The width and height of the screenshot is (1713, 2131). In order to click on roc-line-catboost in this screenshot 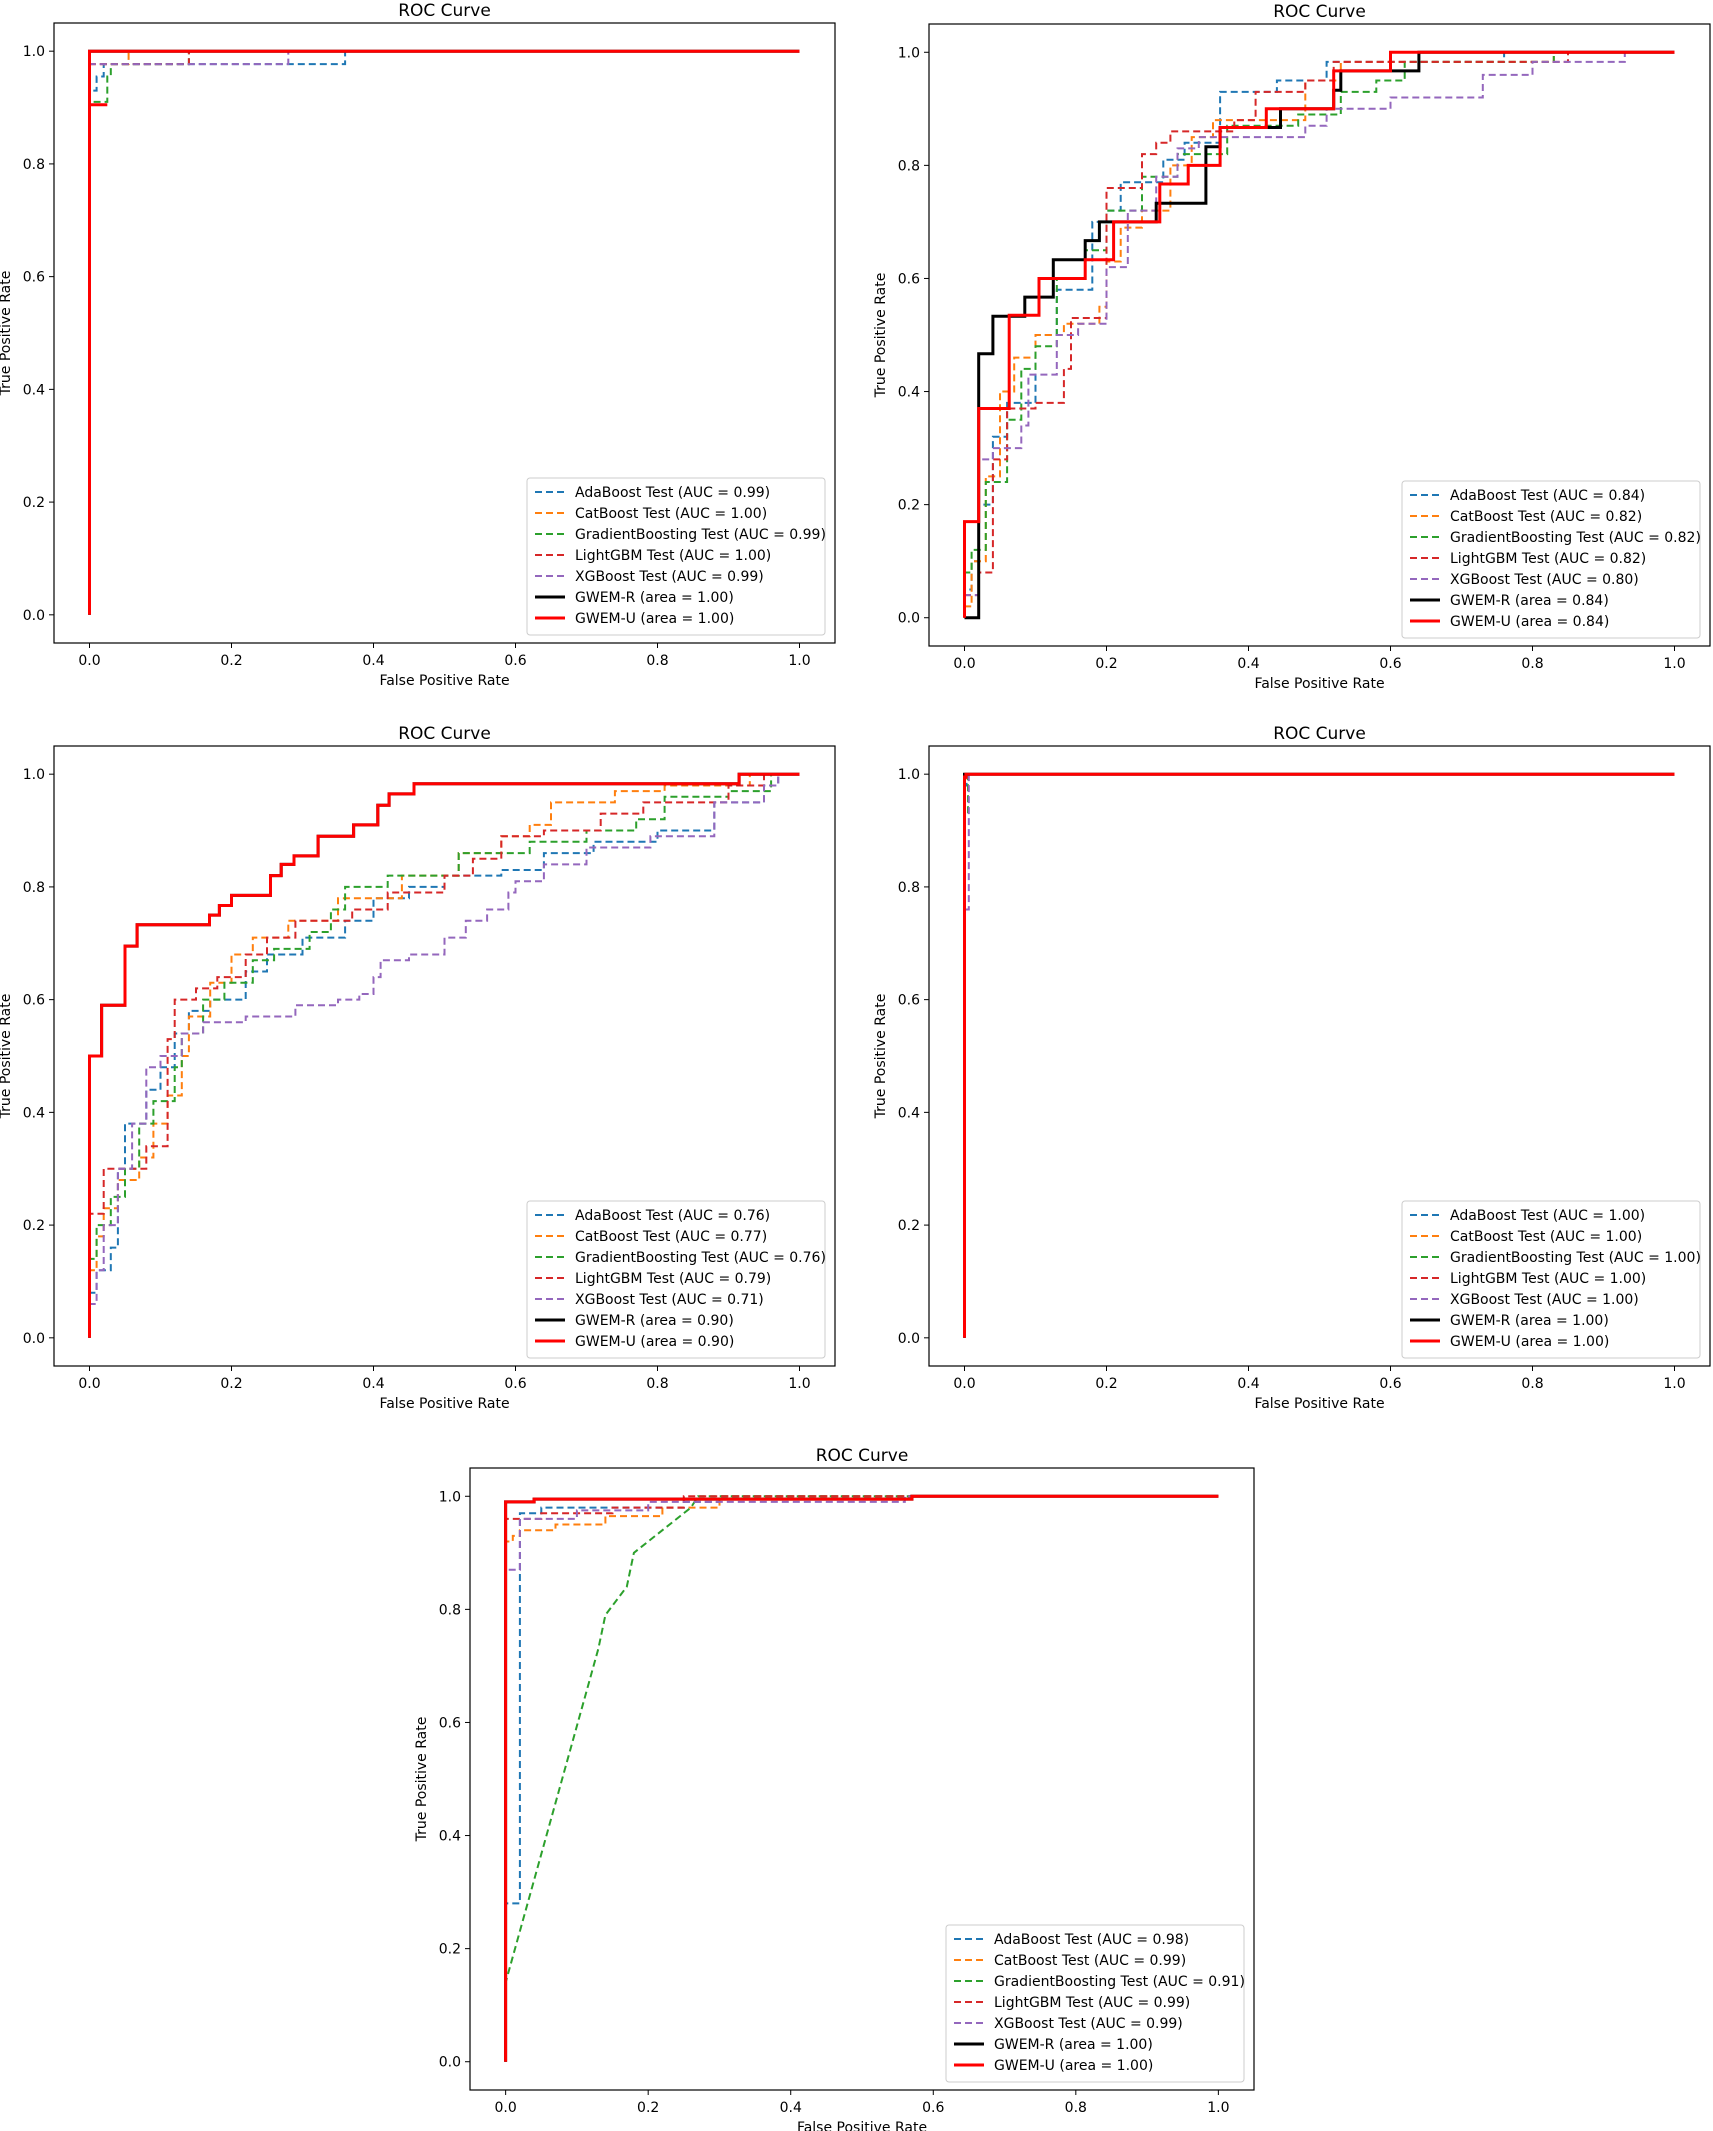, I will do `click(861, 1778)`.